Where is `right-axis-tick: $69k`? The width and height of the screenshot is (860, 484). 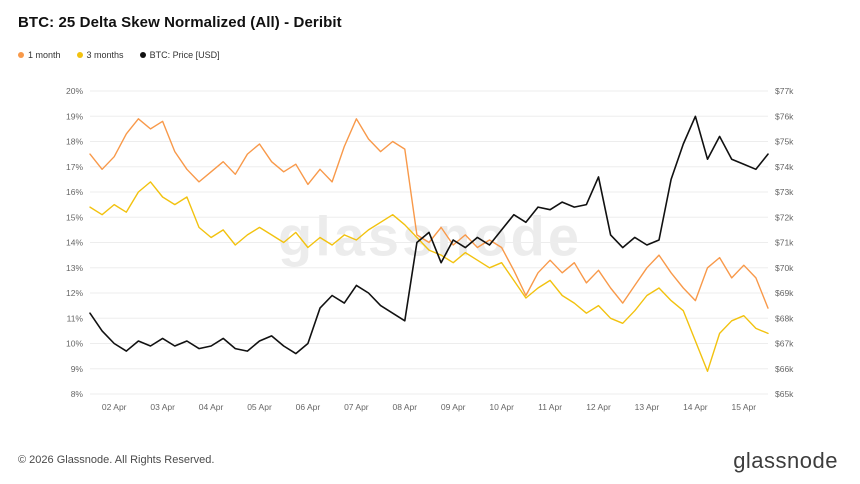 right-axis-tick: $69k is located at coordinates (784, 293).